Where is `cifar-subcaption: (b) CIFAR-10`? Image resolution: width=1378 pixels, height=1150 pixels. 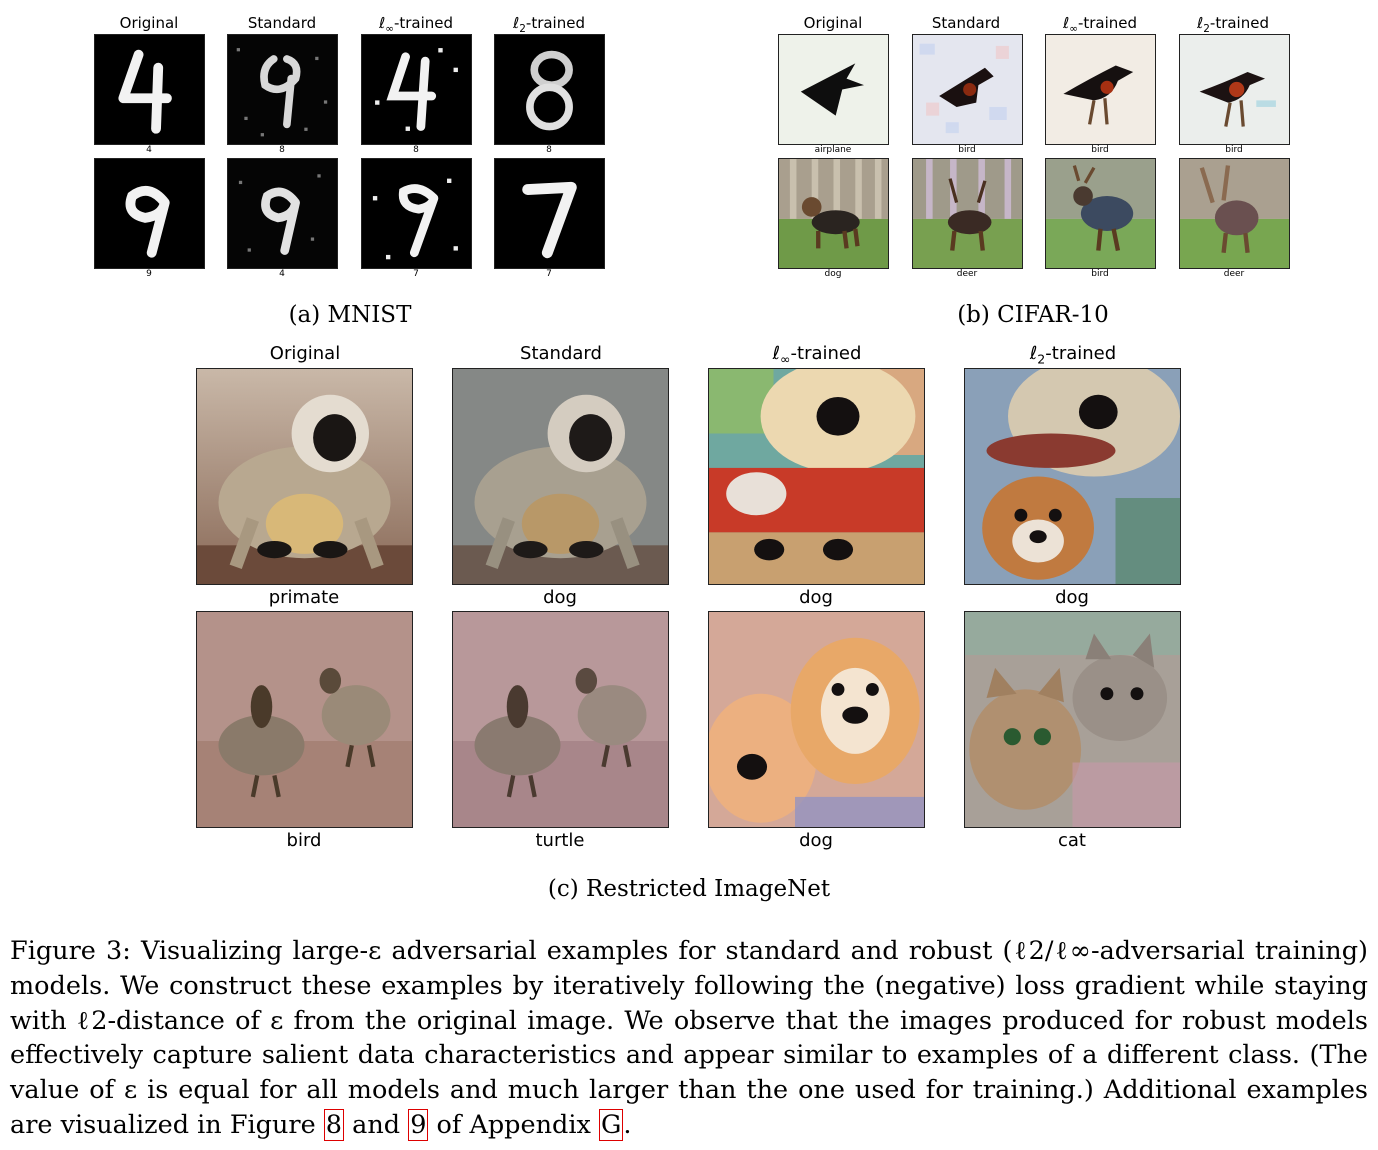
cifar-subcaption: (b) CIFAR-10 is located at coordinates (1033, 315).